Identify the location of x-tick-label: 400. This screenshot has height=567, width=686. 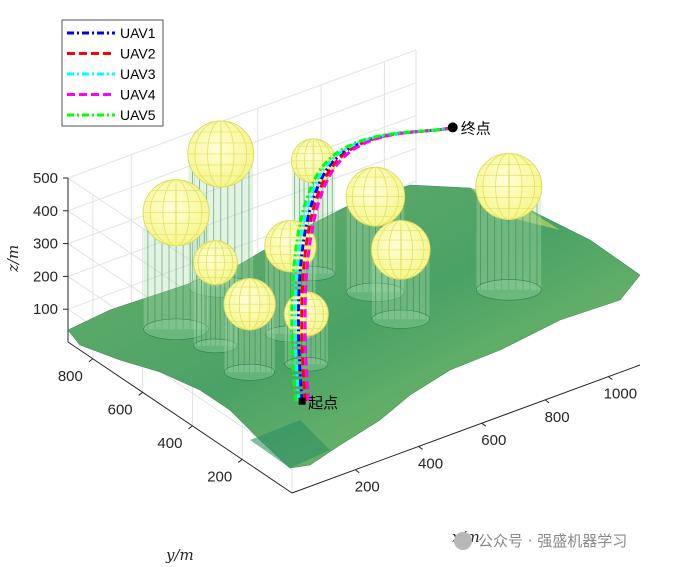
(430, 463).